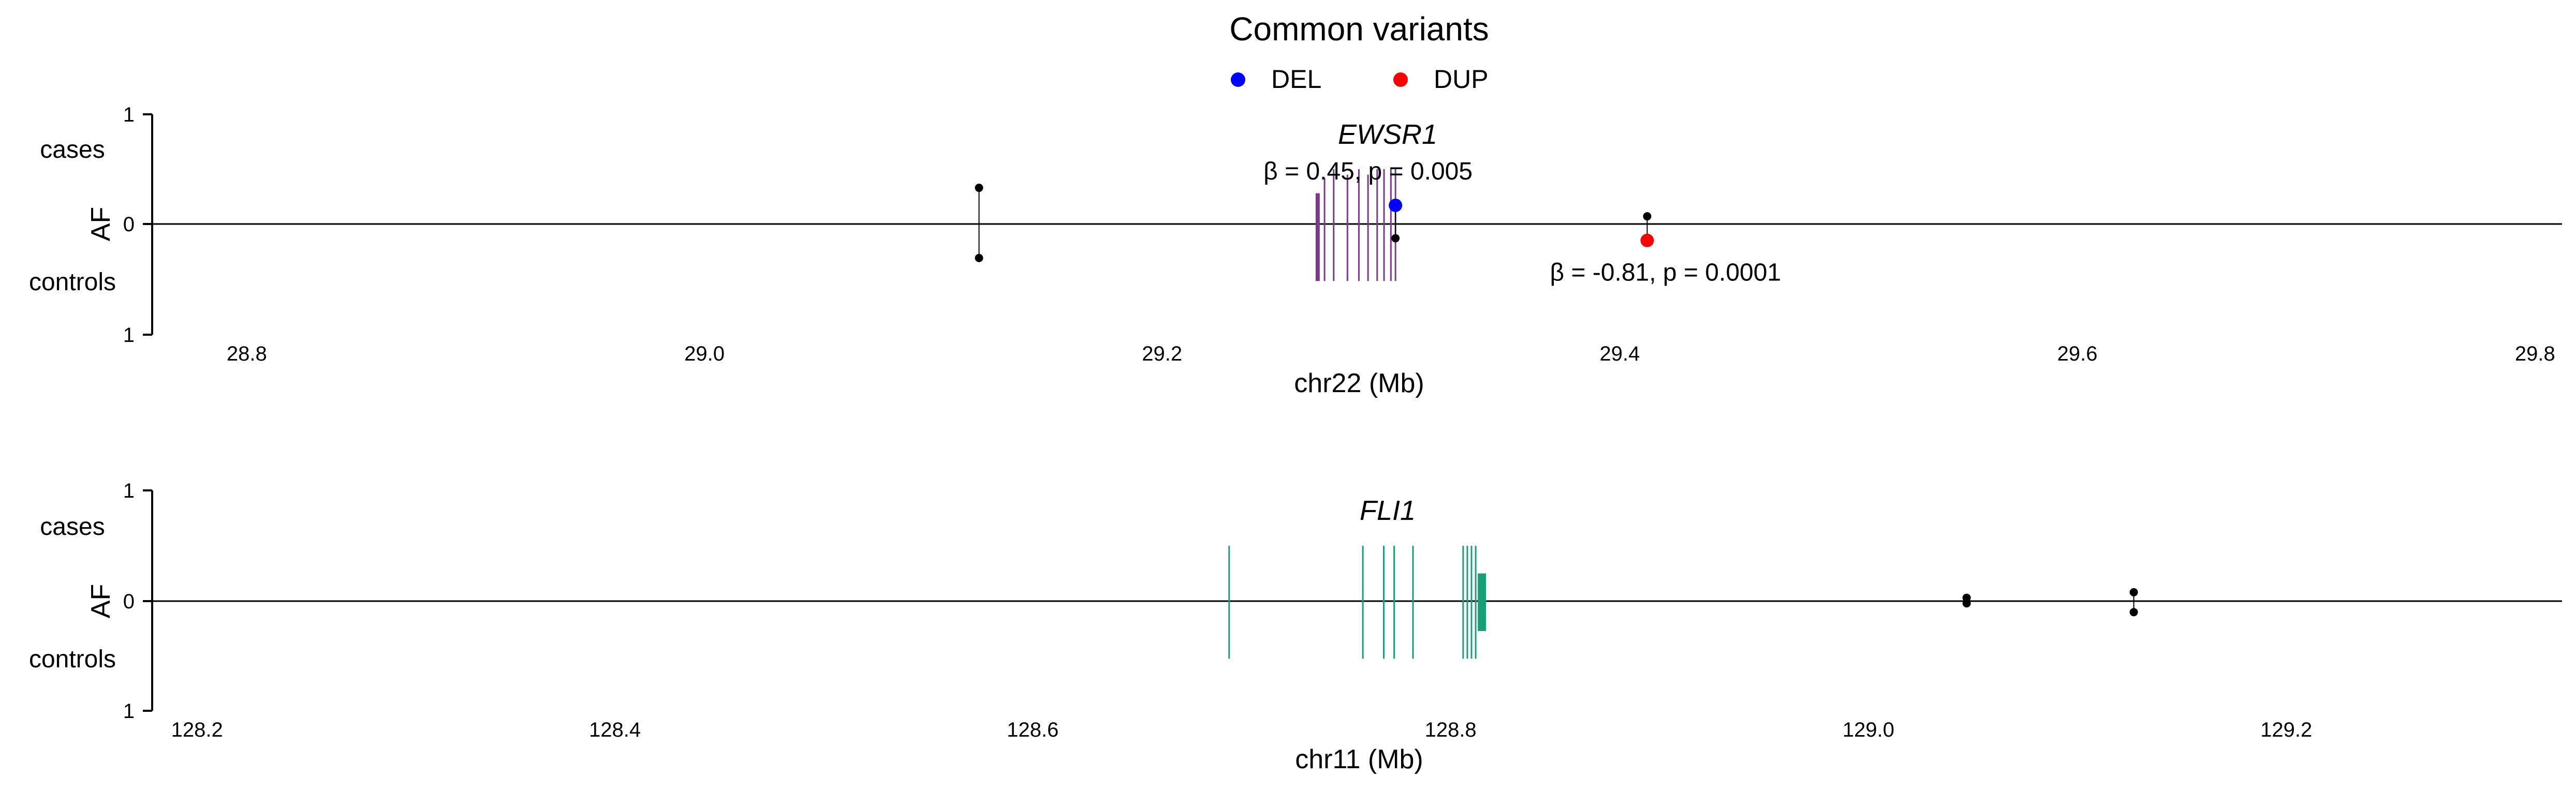  I want to click on x-tick-label: 128.6, so click(1032, 730).